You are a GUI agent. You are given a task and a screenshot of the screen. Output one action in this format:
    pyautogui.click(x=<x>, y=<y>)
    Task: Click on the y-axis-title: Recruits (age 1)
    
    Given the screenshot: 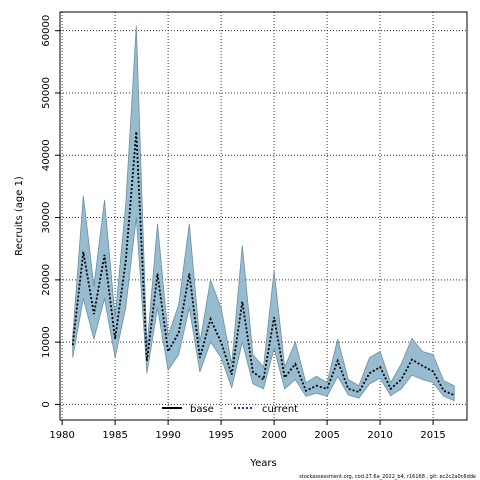 What is the action you would take?
    pyautogui.click(x=19, y=216)
    